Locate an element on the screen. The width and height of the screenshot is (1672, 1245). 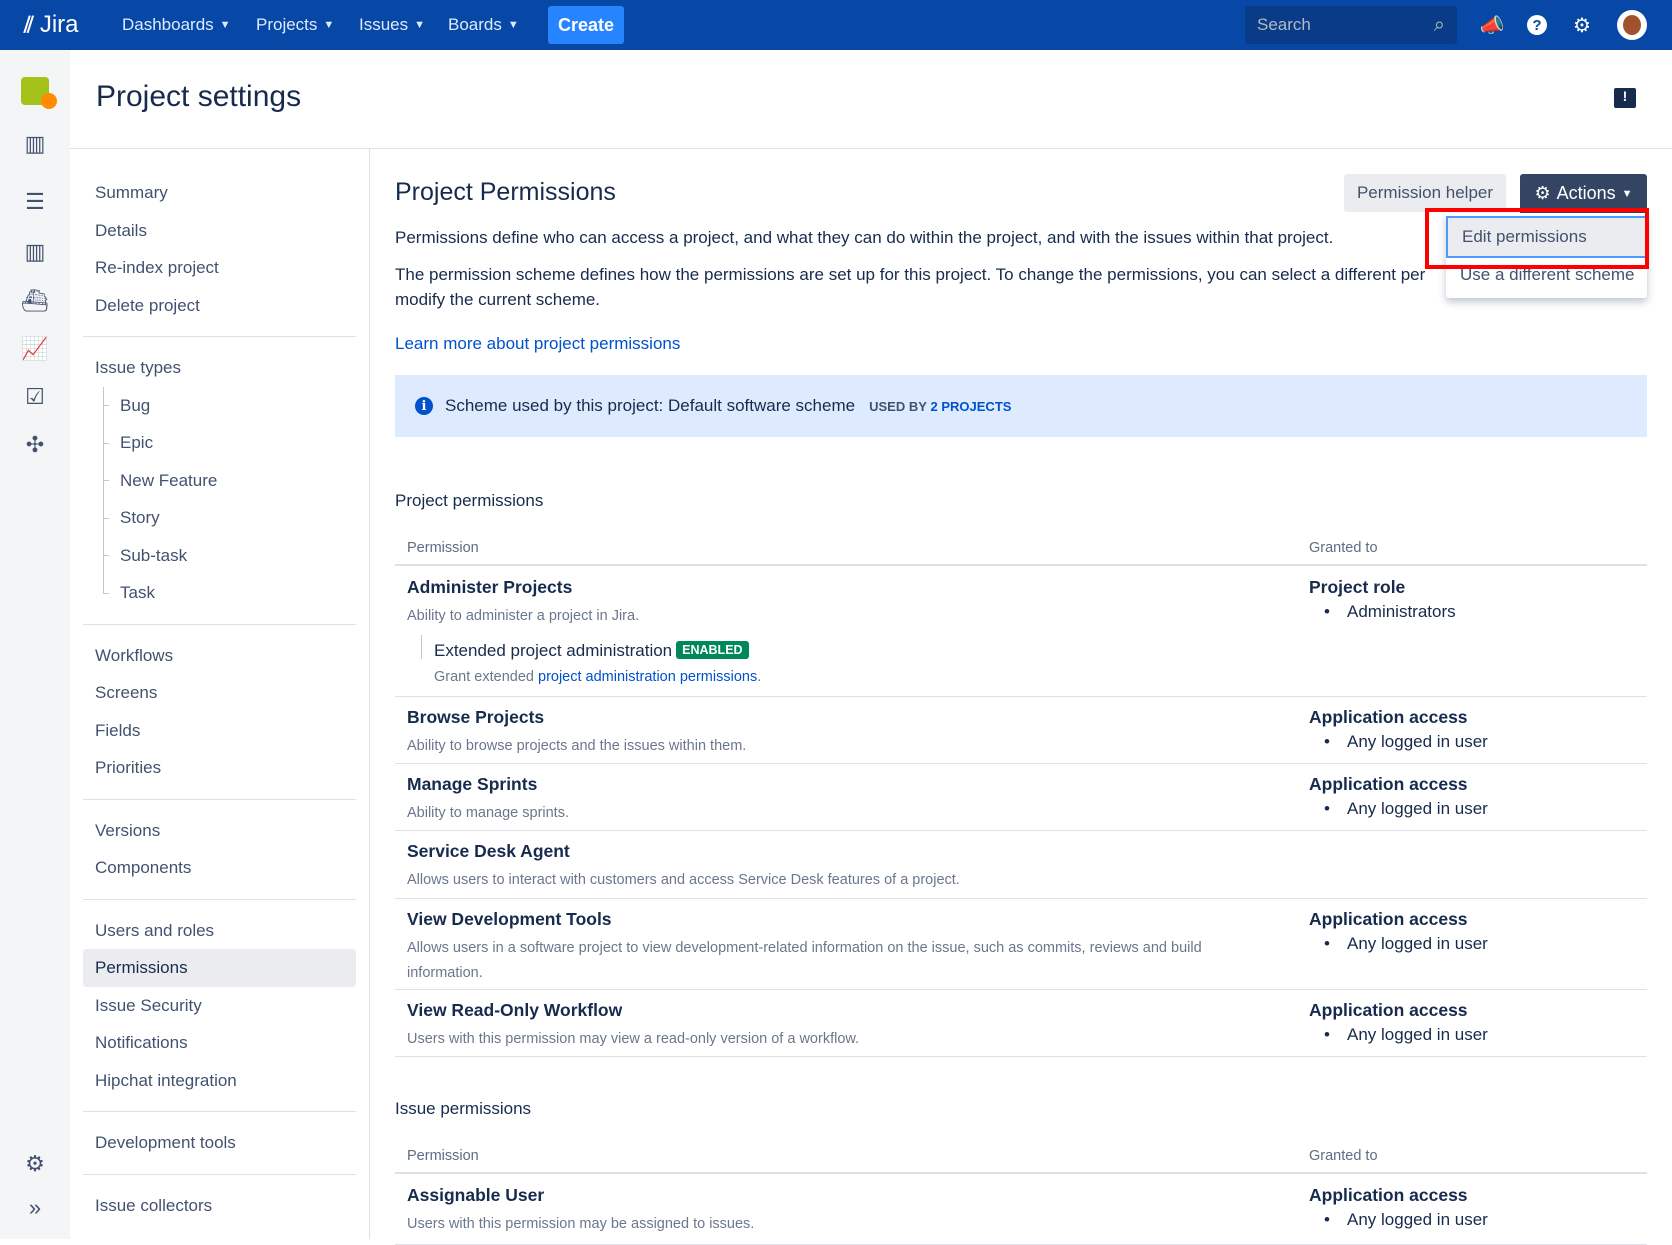
sprints-icon: ▥ is located at coordinates (35, 251).